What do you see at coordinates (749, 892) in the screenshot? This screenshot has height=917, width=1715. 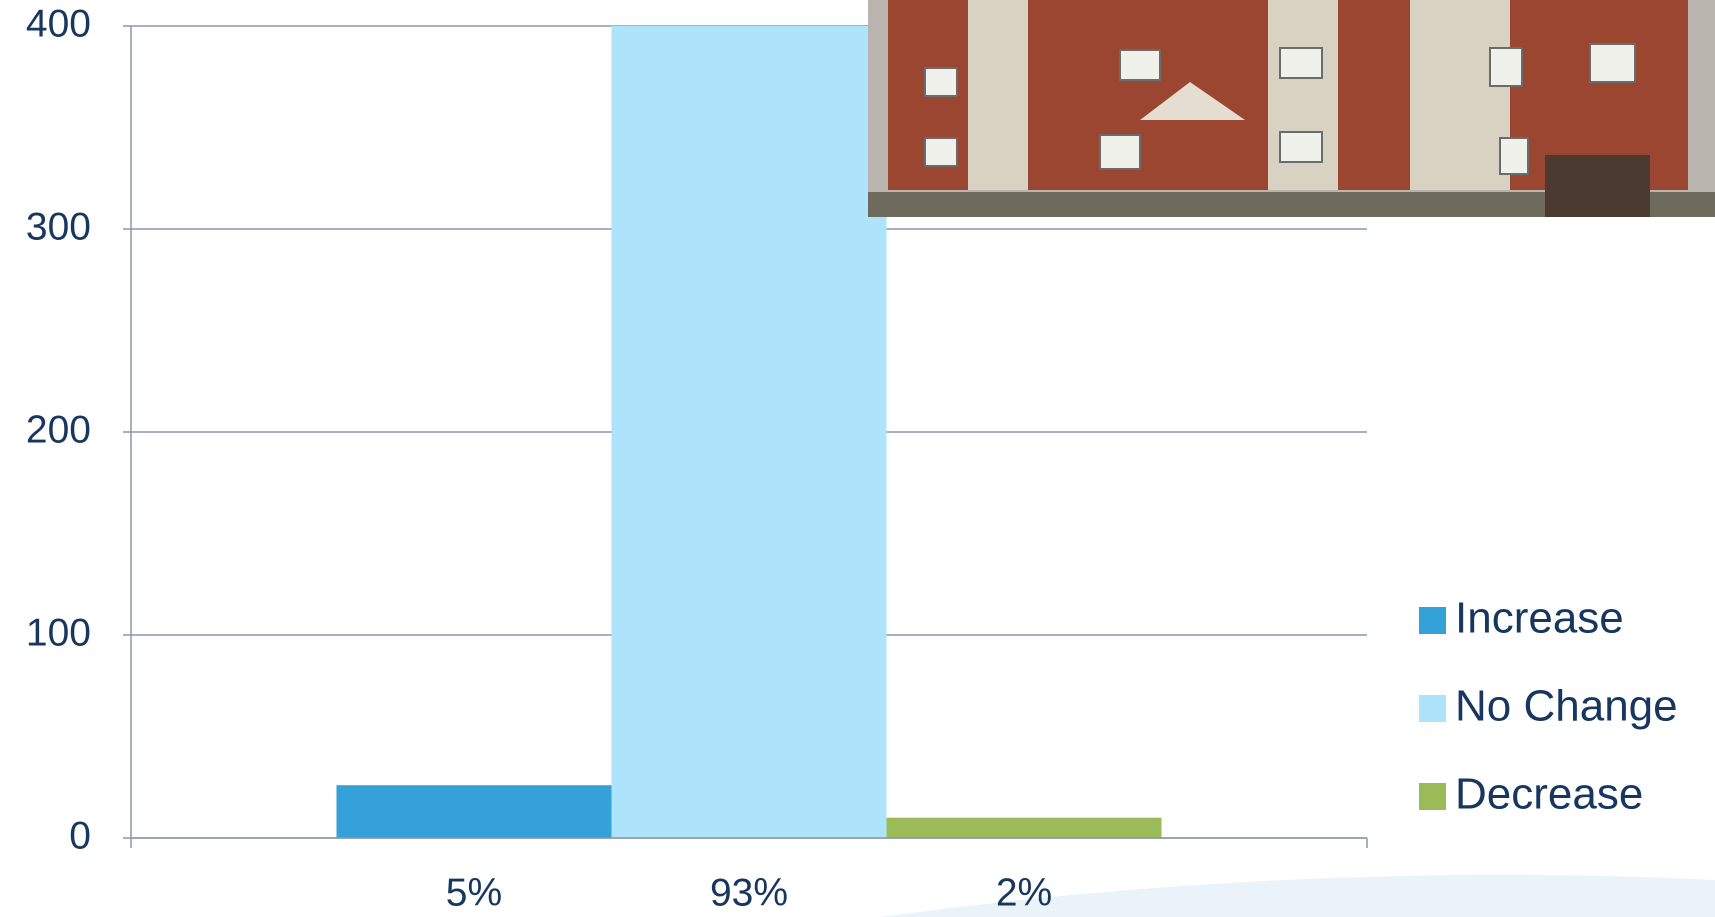 I see `x-label: 93%` at bounding box center [749, 892].